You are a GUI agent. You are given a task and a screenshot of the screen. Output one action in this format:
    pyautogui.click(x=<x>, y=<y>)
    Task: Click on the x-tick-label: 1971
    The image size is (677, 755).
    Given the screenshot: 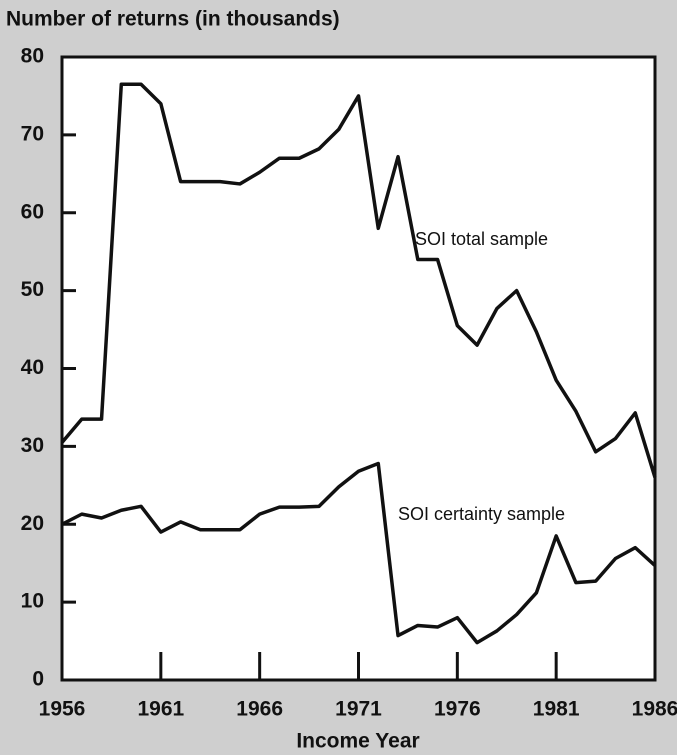 What is the action you would take?
    pyautogui.click(x=358, y=709)
    